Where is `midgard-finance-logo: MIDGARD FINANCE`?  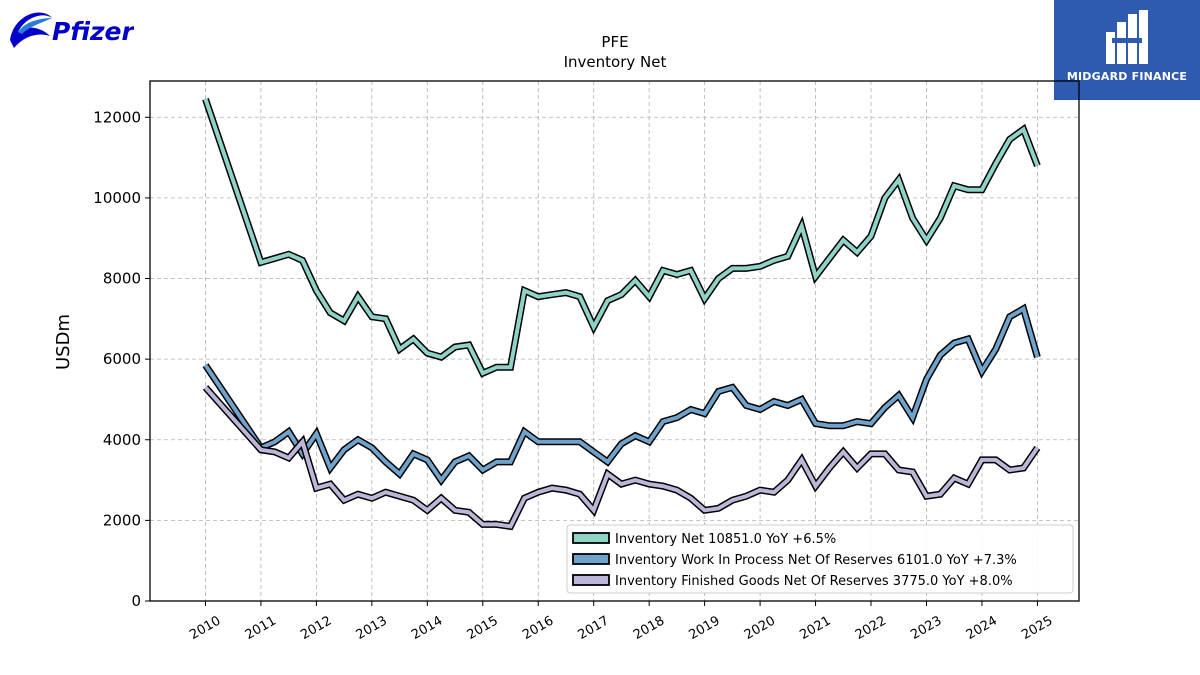 midgard-finance-logo: MIDGARD FINANCE is located at coordinates (1127, 50).